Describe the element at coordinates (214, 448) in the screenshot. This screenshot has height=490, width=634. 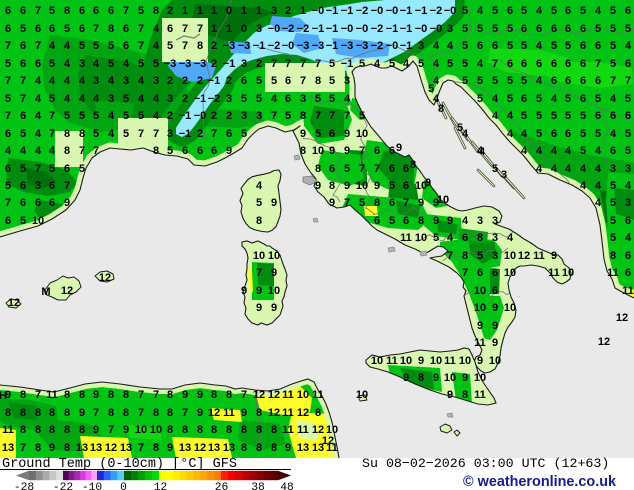
I see `svg-text: 13` at that location.